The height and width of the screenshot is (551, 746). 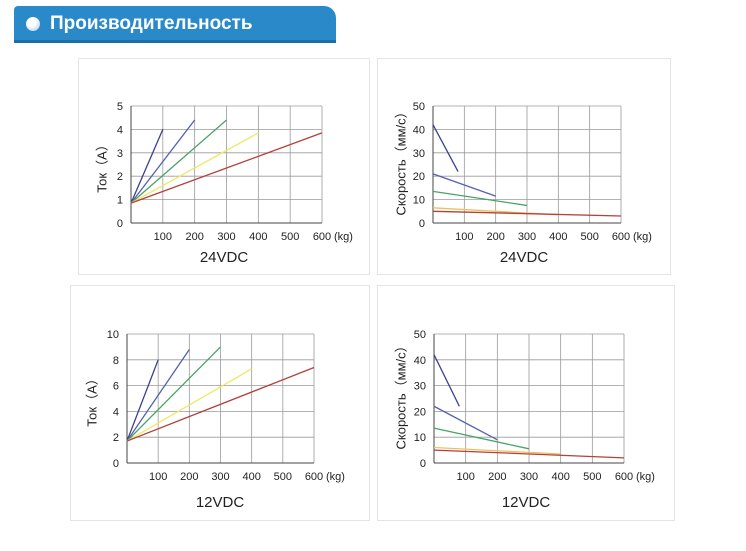 I want to click on bullet-icon, so click(x=33, y=24).